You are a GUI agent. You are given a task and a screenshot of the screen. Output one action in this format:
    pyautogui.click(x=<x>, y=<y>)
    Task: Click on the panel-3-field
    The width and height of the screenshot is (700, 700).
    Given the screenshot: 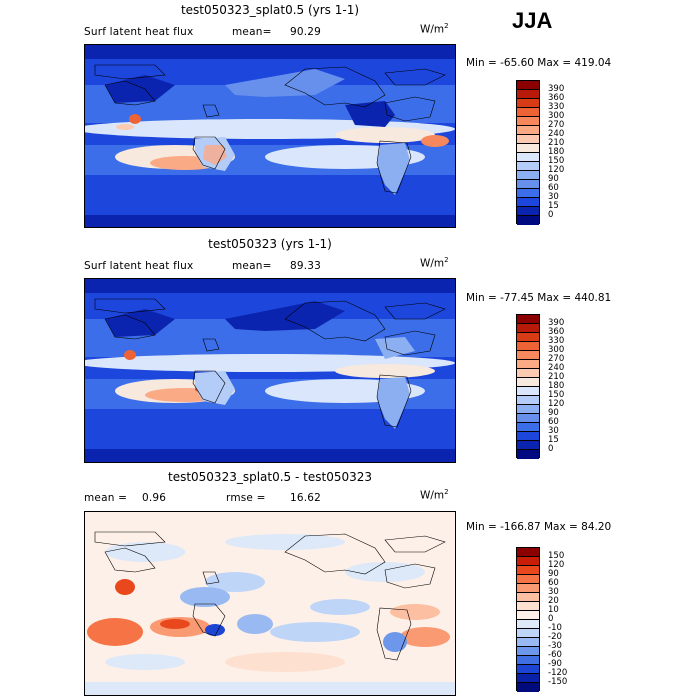 What is the action you would take?
    pyautogui.click(x=270, y=603)
    